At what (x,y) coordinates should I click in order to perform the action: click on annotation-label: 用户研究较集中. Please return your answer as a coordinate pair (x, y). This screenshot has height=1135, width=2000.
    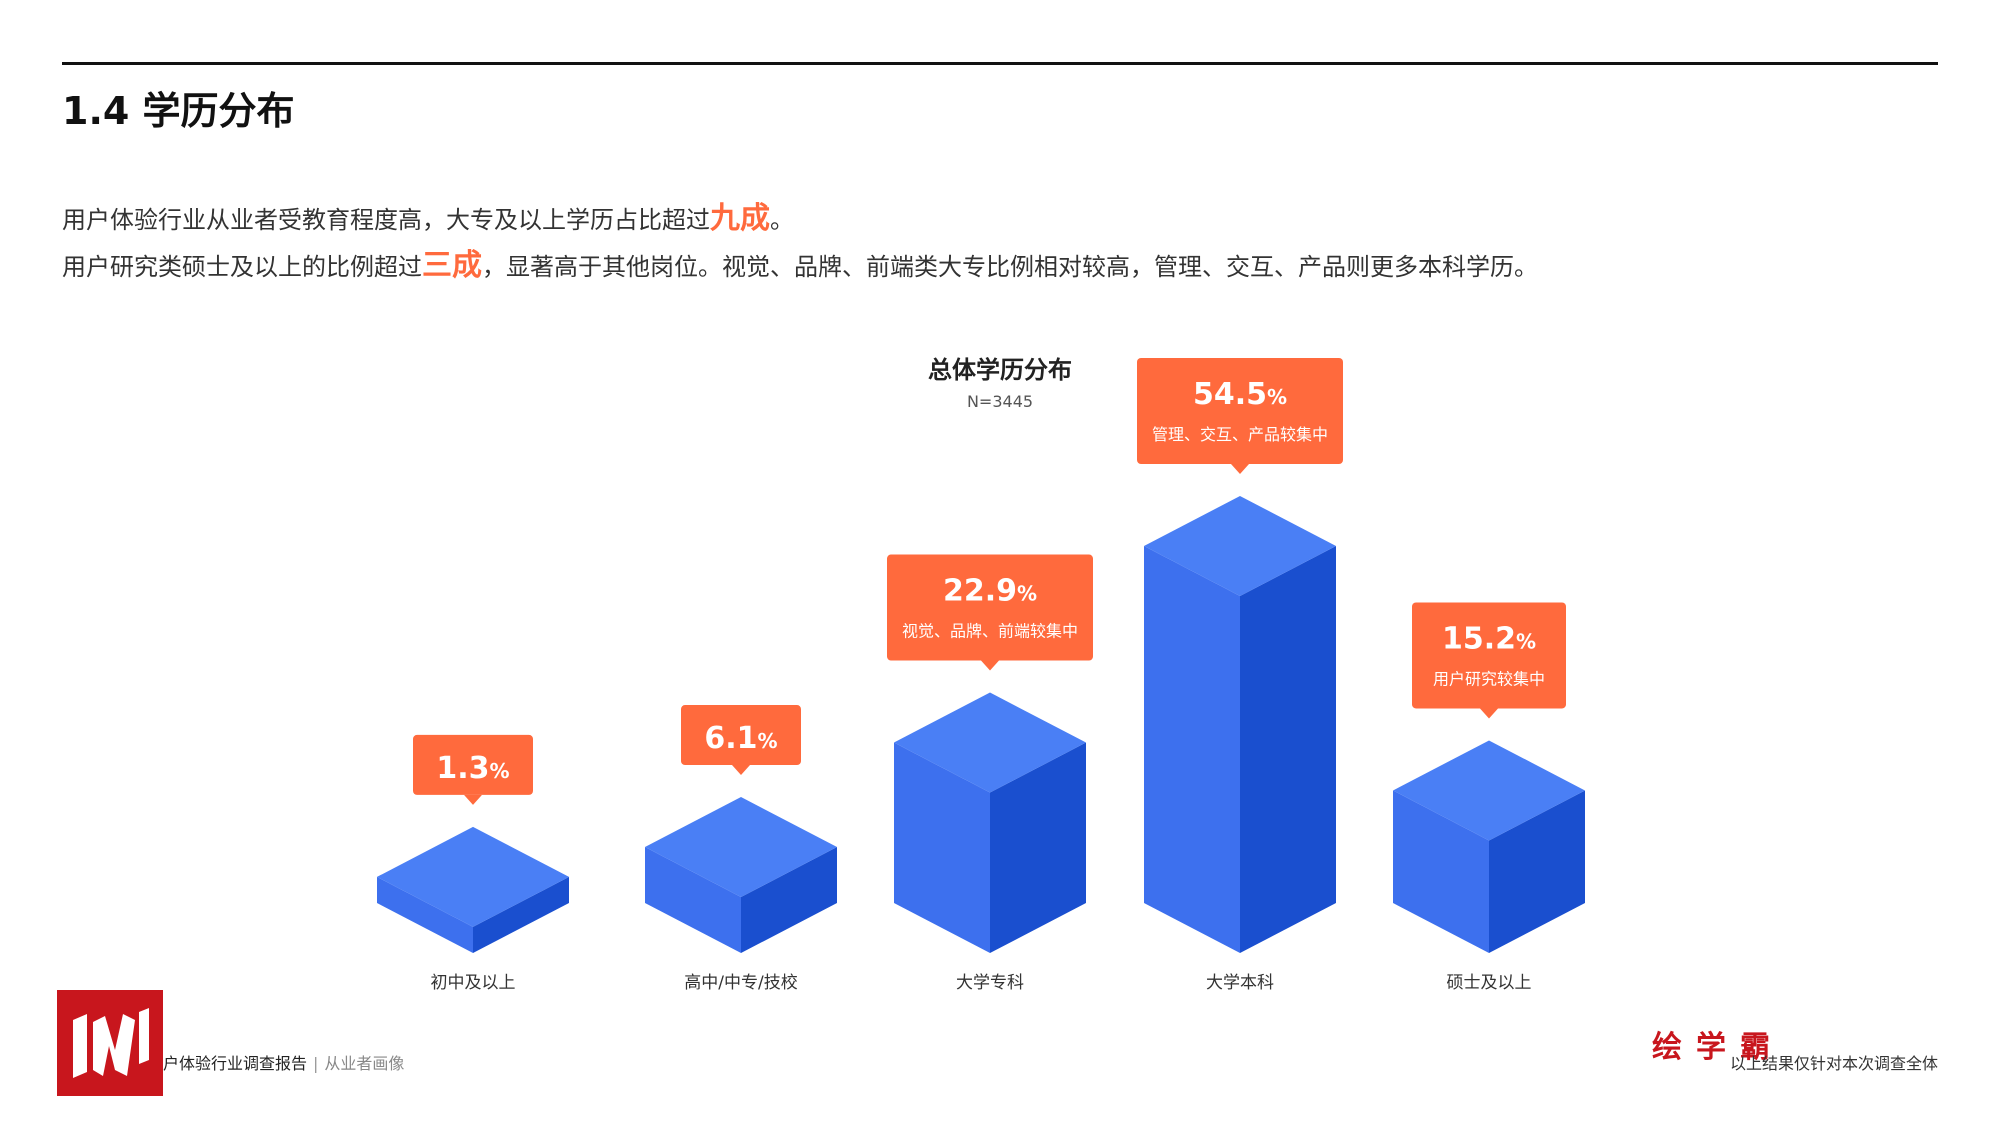
    Looking at the image, I should click on (1489, 678).